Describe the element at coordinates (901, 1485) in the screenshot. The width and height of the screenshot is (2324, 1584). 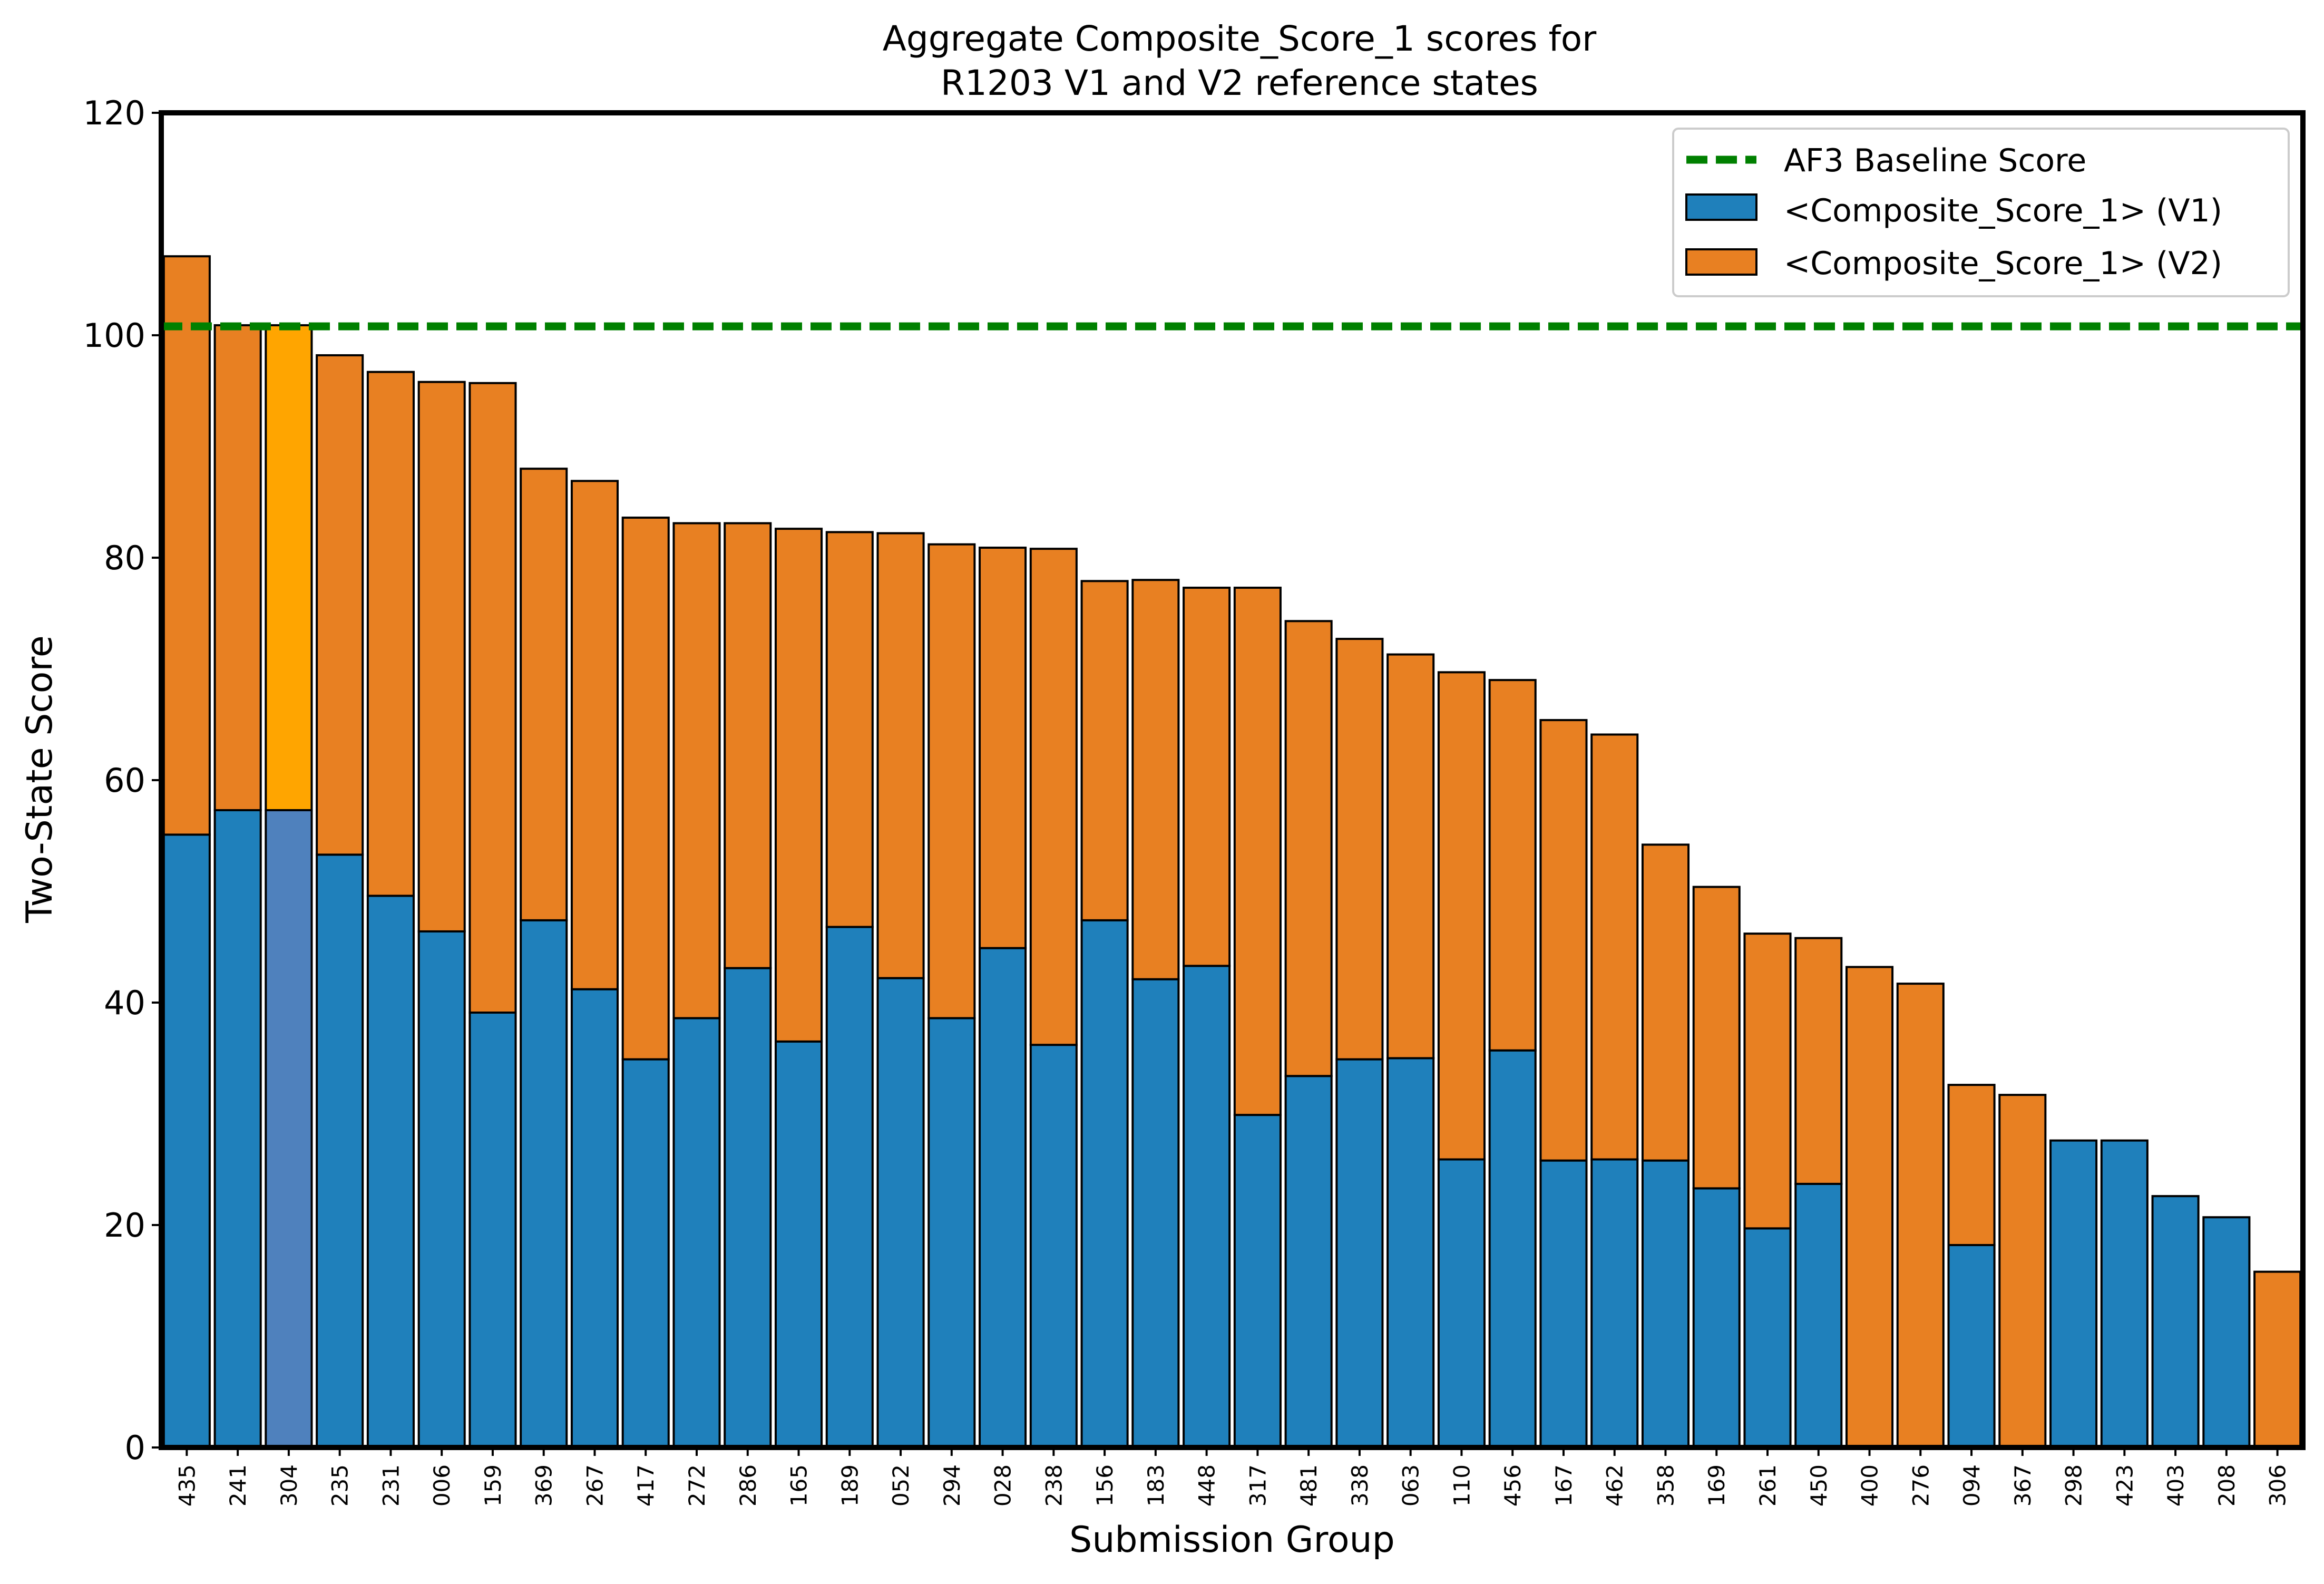
I see `x-tick-label: 052` at that location.